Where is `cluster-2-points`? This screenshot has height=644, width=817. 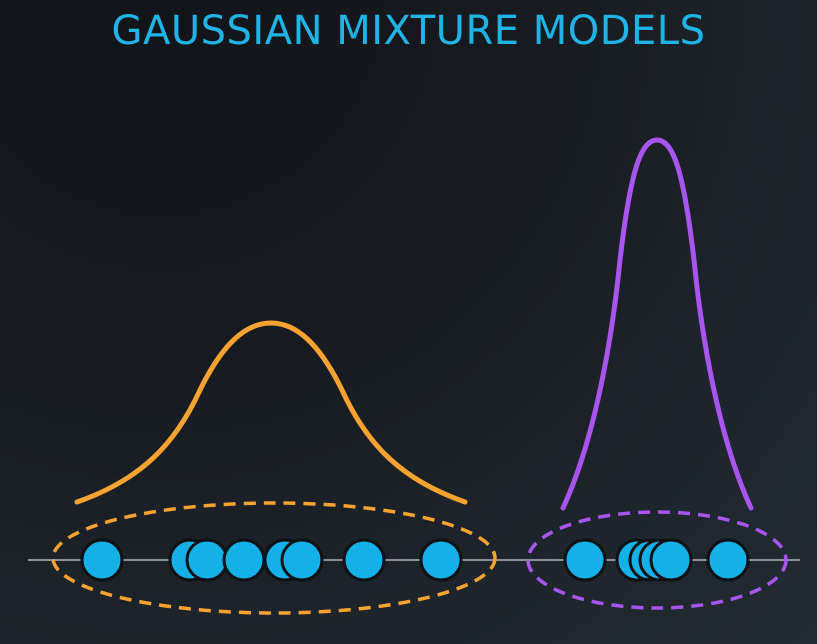
cluster-2-points is located at coordinates (656, 560).